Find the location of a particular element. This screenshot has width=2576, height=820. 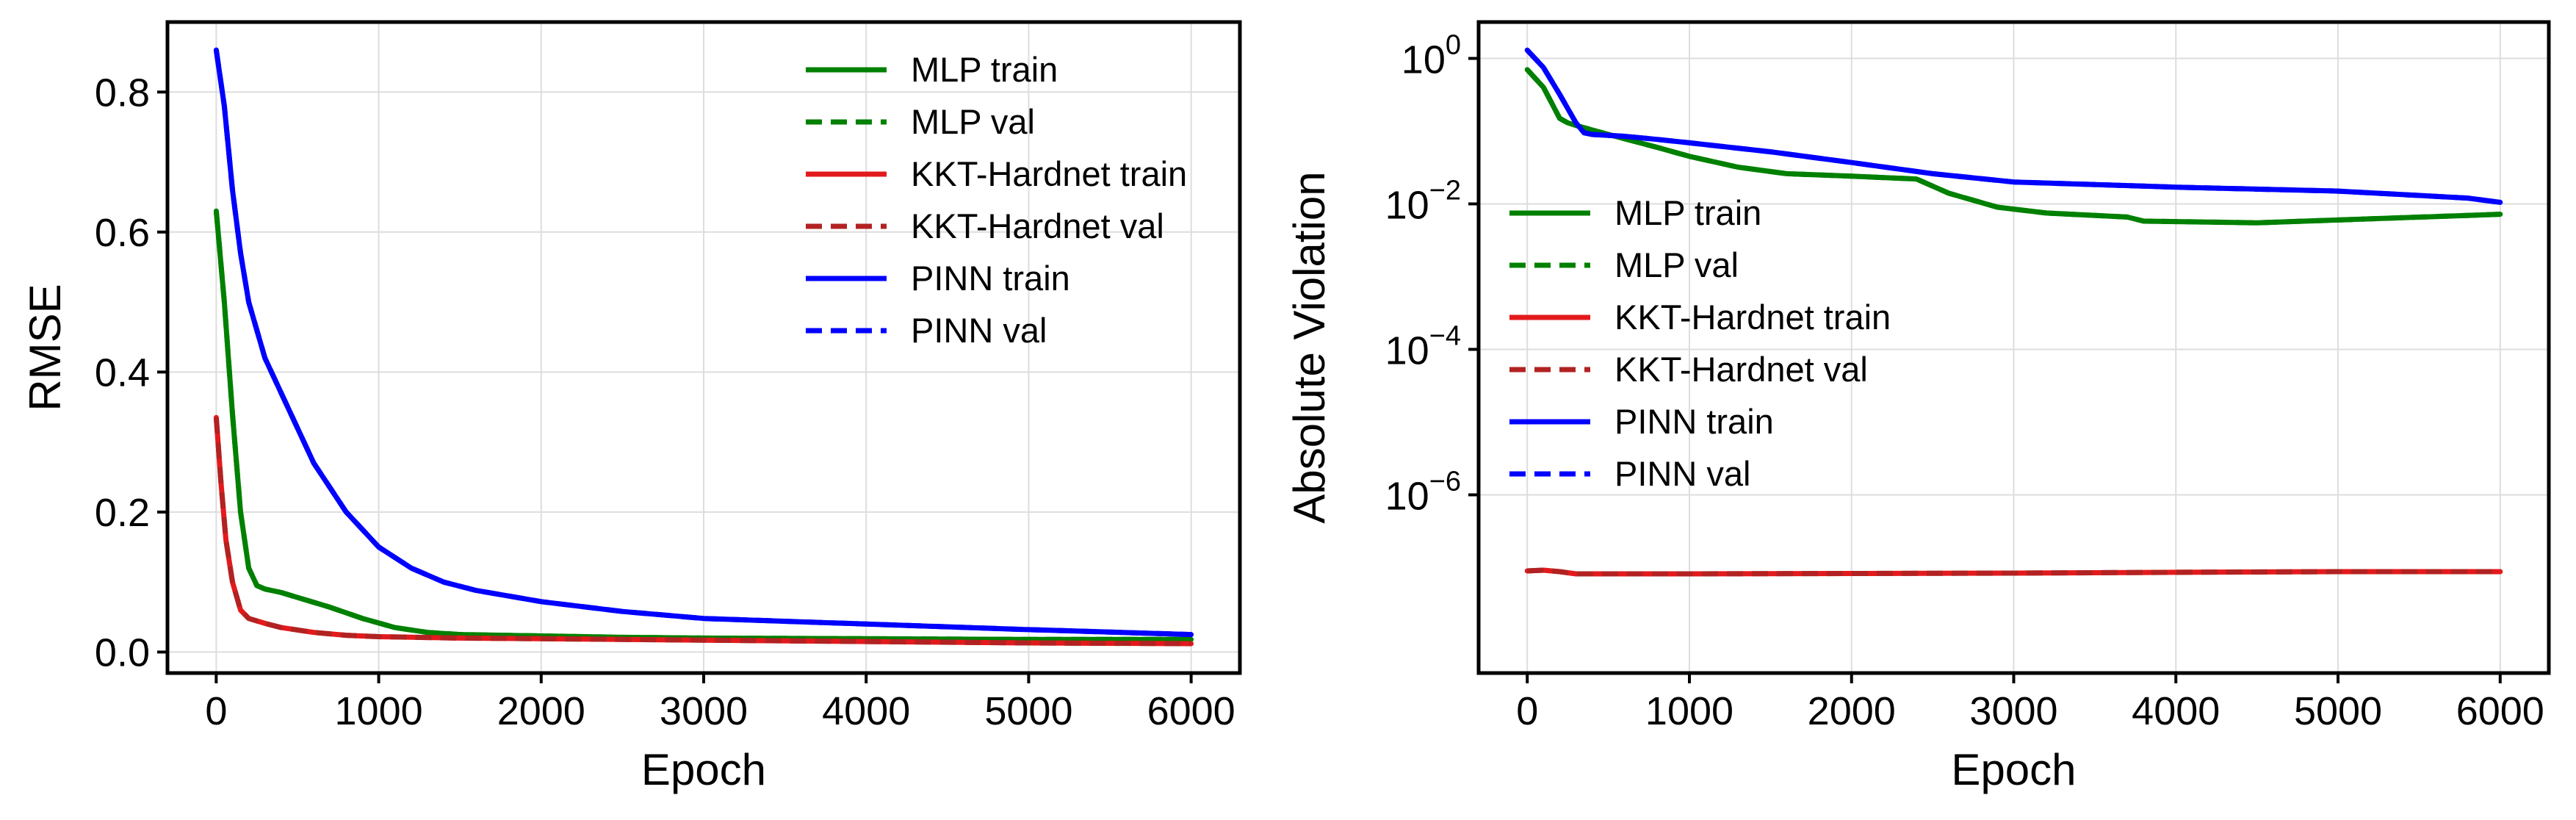

series-line-pinn-val is located at coordinates (2013, 127).